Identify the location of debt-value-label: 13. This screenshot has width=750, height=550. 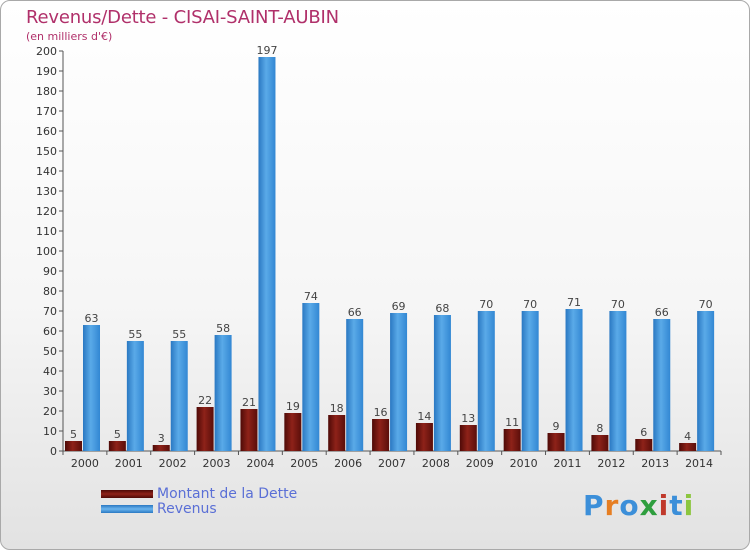
(468, 418).